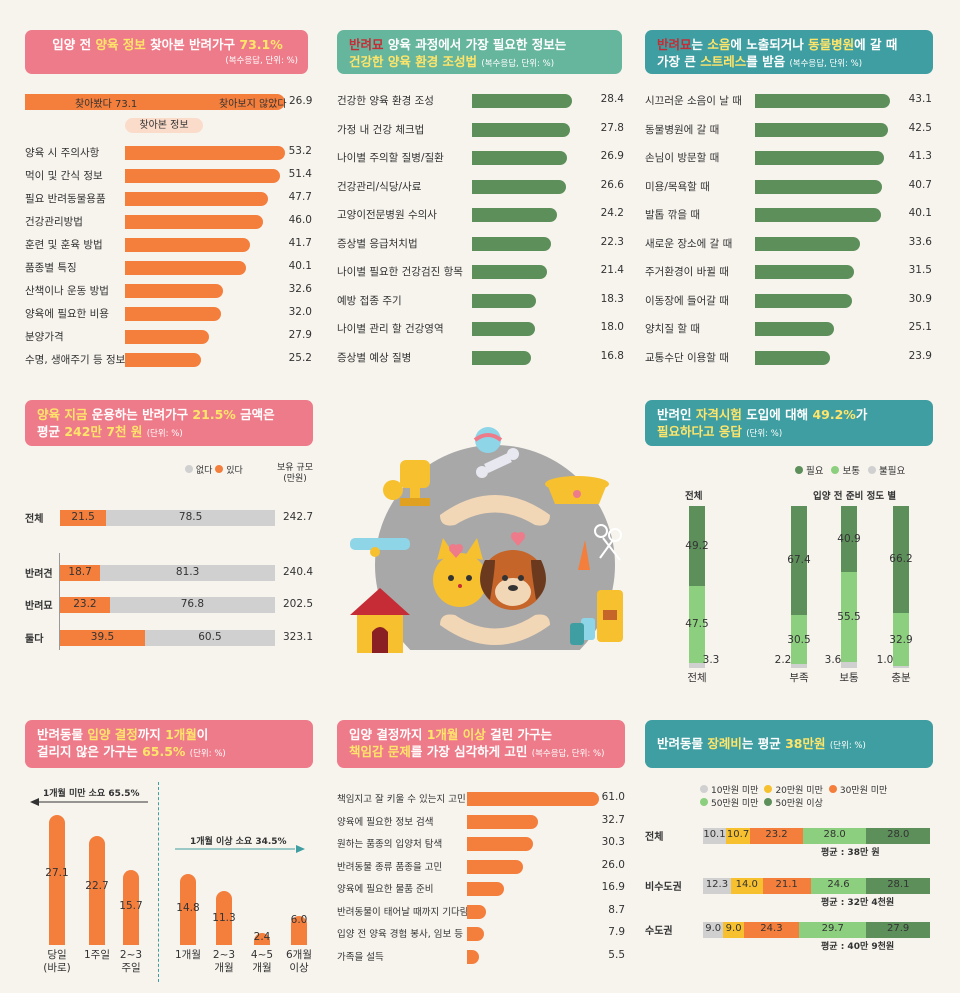  What do you see at coordinates (360, 957) in the screenshot?
I see `bar-label: 가족을 설득` at bounding box center [360, 957].